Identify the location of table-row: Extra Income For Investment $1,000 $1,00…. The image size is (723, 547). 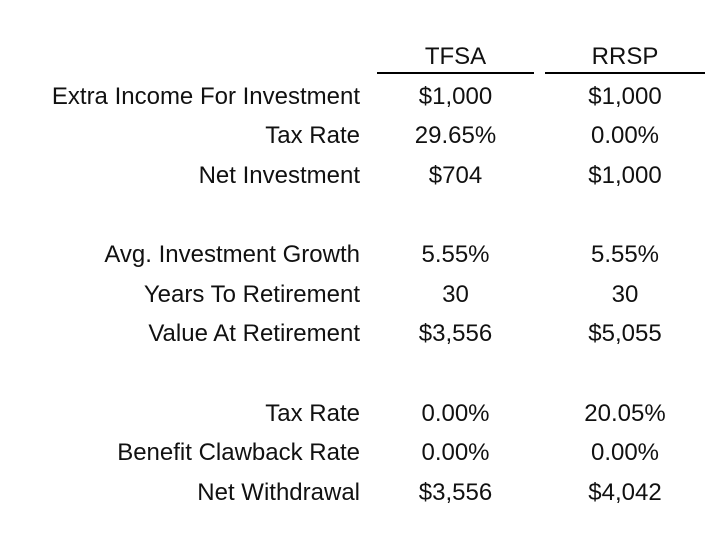
(361, 97).